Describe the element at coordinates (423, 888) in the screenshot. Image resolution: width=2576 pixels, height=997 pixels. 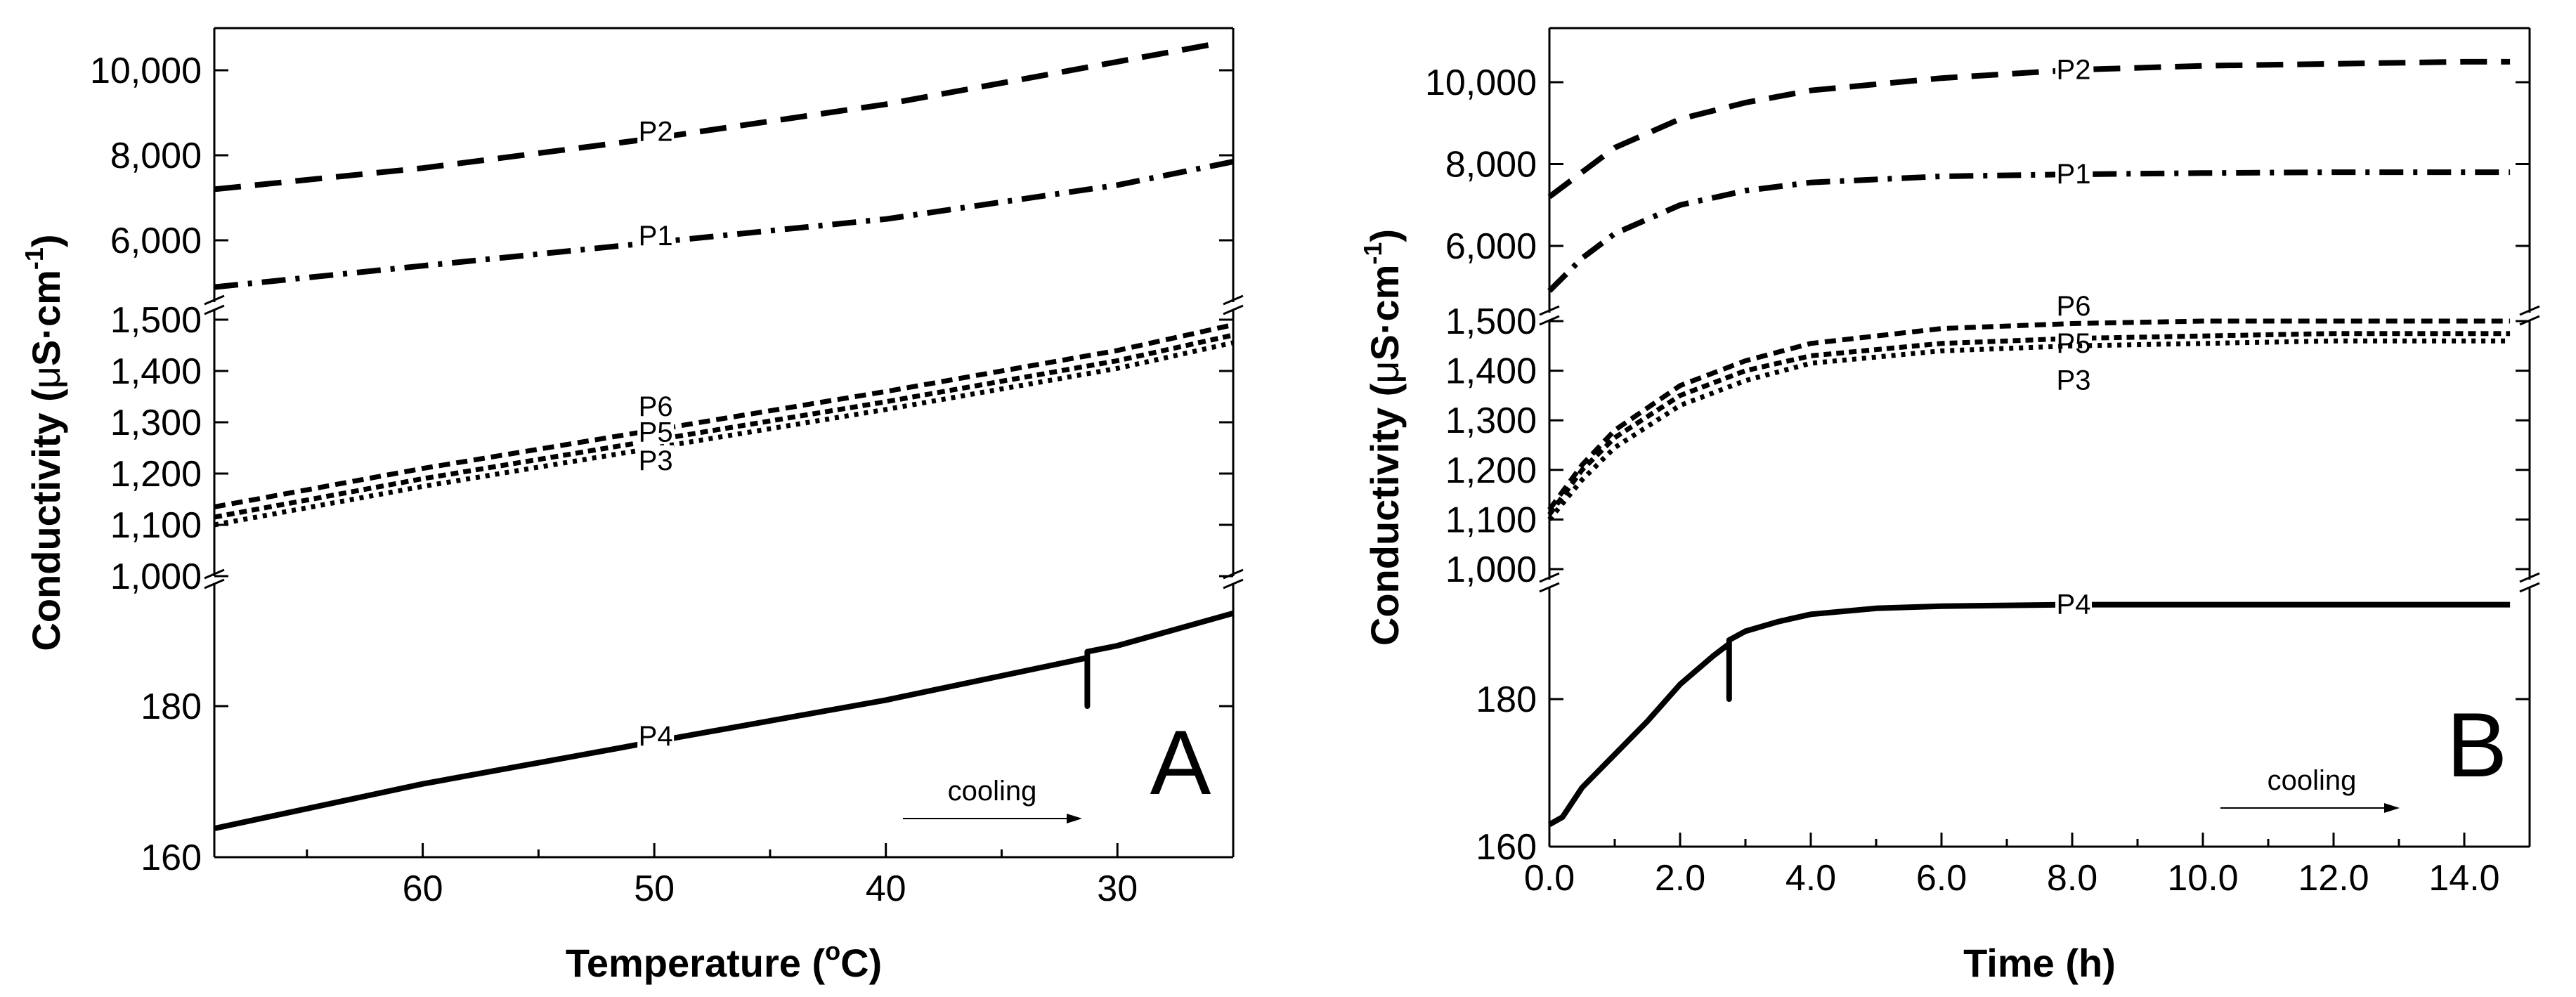
I see `x-tick-label: 60` at that location.